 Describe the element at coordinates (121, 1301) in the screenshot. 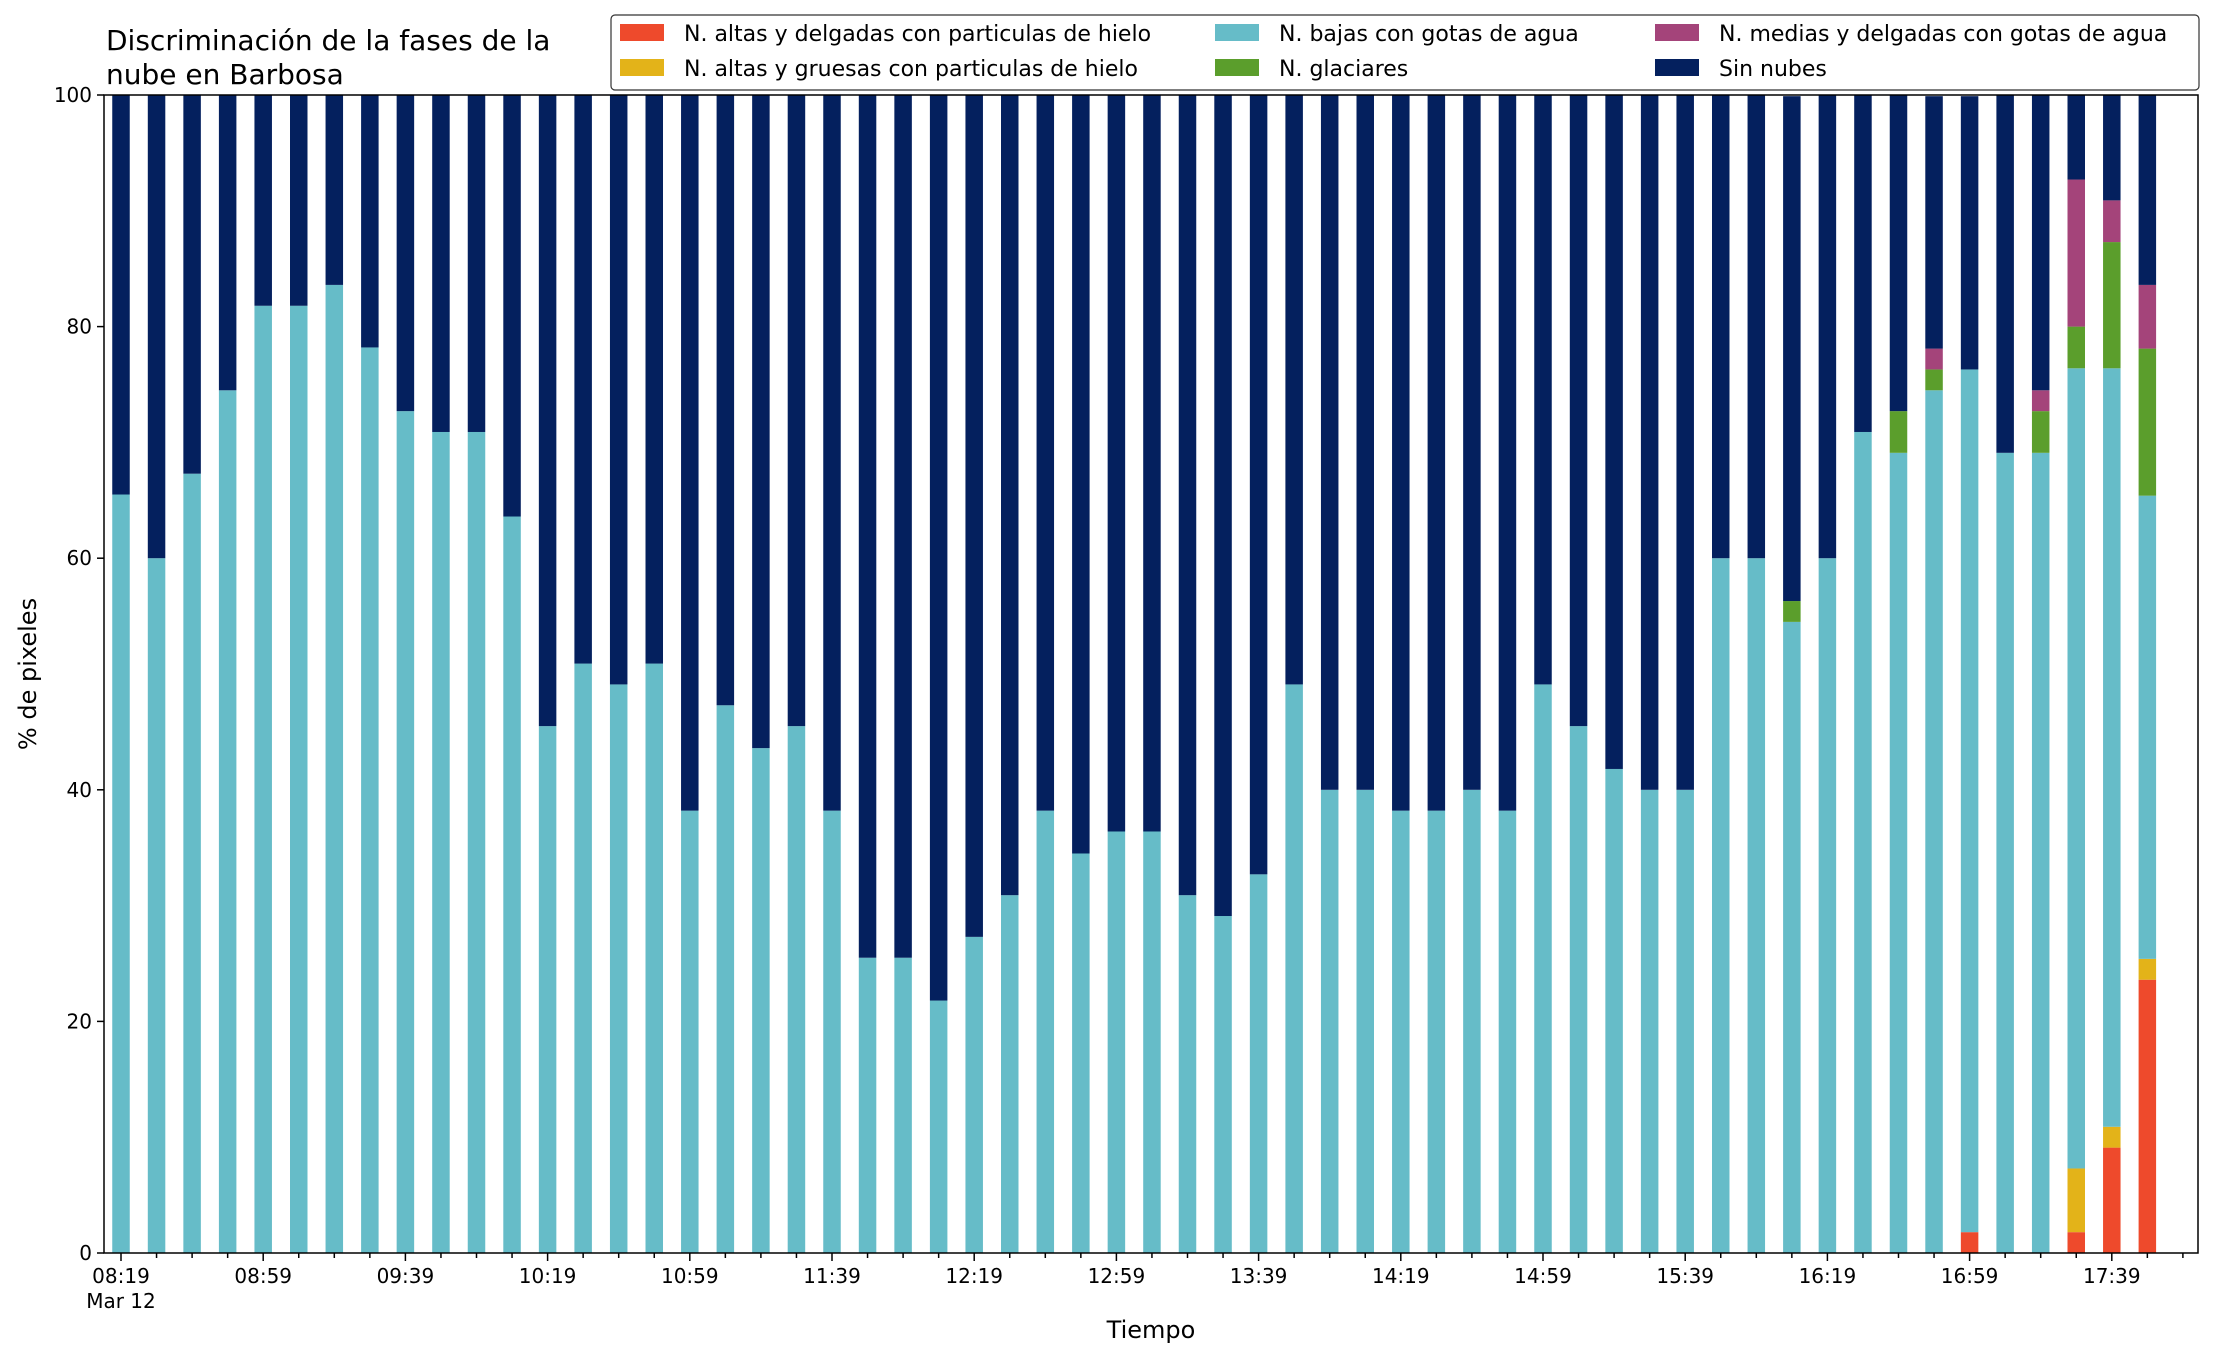

I see `x-tick-sublabel-0: Mar 12` at that location.